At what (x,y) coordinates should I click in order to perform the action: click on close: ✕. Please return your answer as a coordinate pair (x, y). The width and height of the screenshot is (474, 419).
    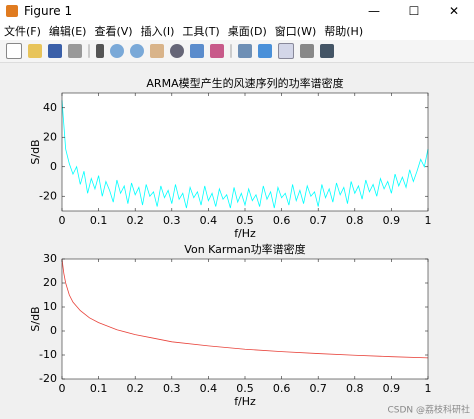
    Looking at the image, I should click on (454, 11).